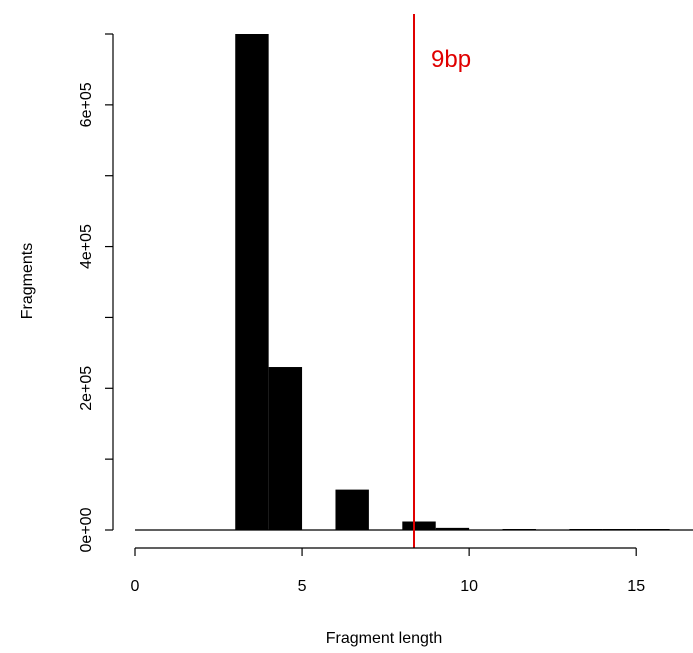  Describe the element at coordinates (135, 586) in the screenshot. I see `x-tick-label: 0` at that location.